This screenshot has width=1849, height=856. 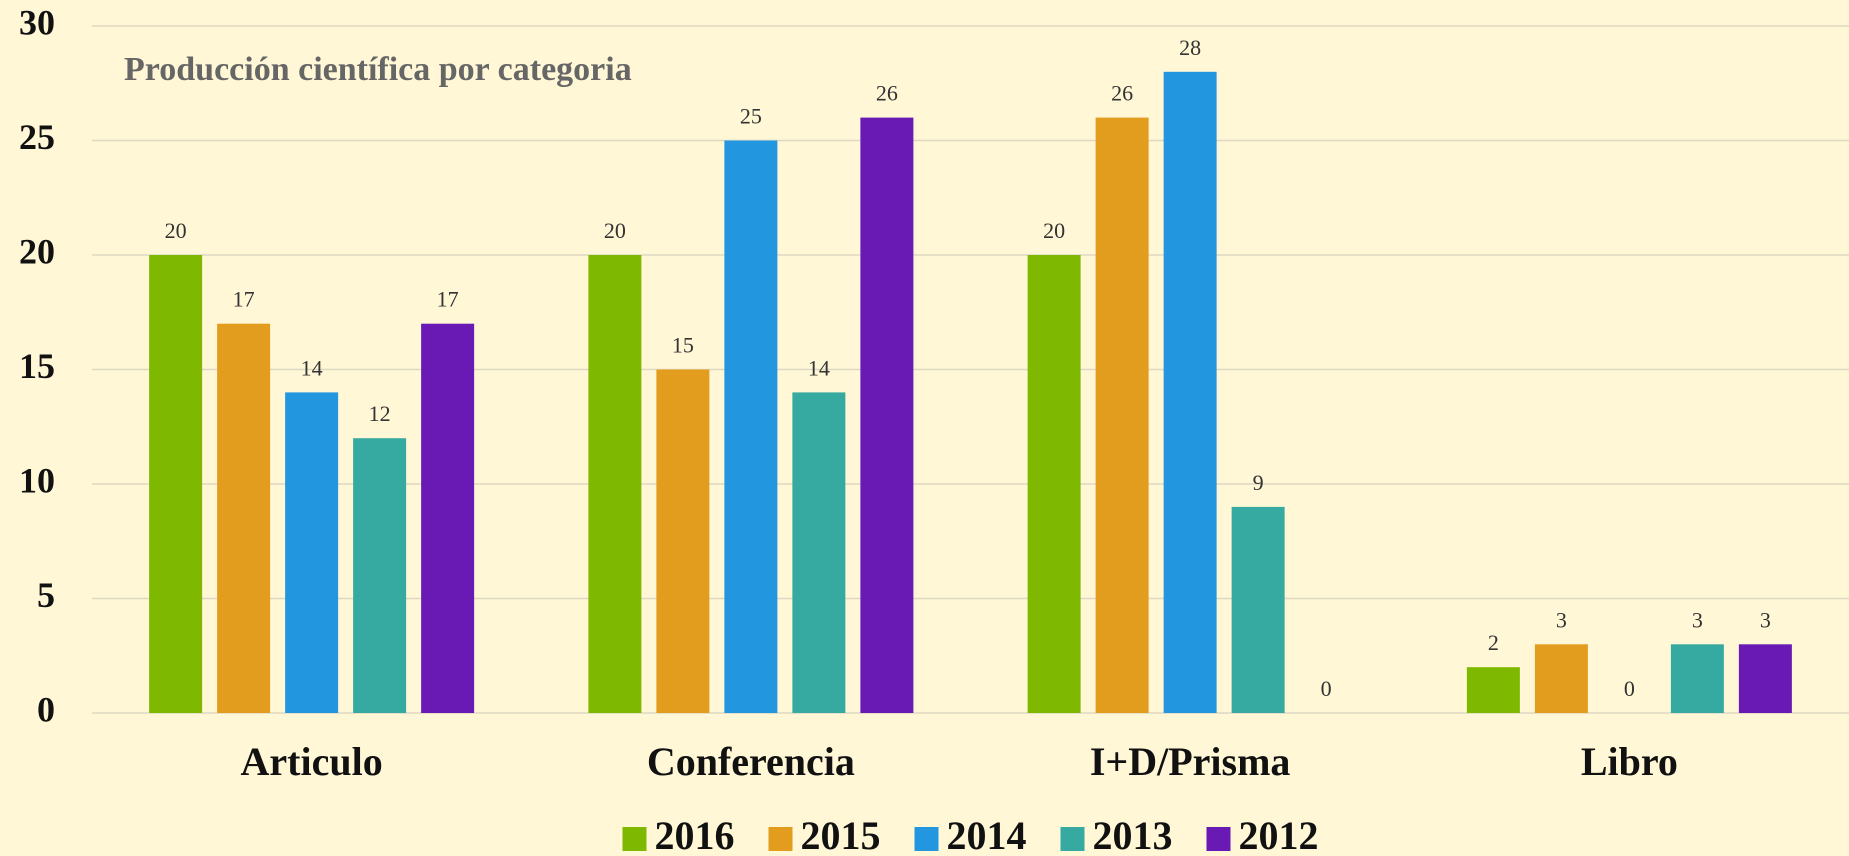 I want to click on x-tick-label: Libro, so click(x=1629, y=761).